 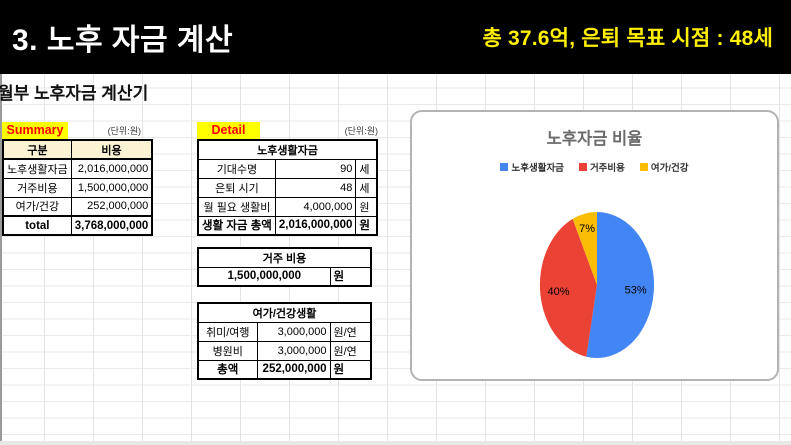 I want to click on detail-row: 취미/여행 3,000,000 원/연, so click(x=284, y=331).